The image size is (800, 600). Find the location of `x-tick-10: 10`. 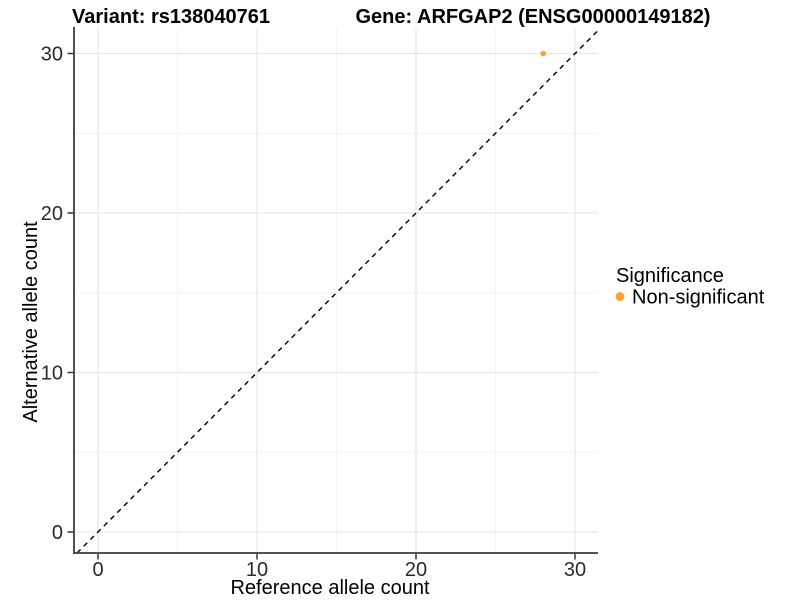

x-tick-10: 10 is located at coordinates (257, 570).